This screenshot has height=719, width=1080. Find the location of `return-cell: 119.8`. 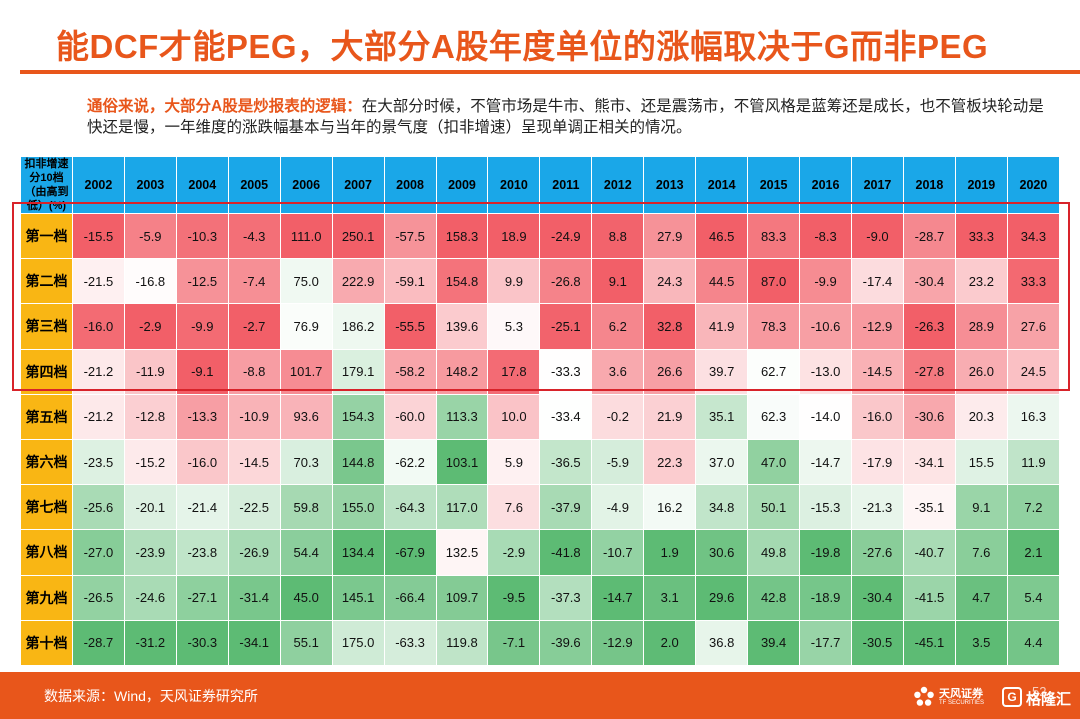

return-cell: 119.8 is located at coordinates (462, 642).